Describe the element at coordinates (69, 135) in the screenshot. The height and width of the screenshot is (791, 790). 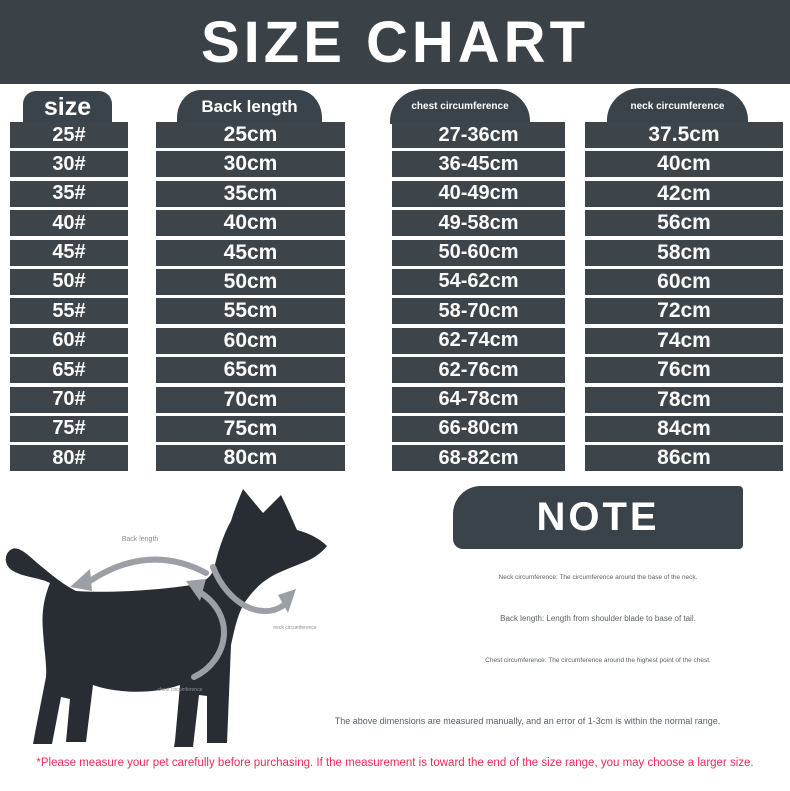
I see `table-cell: 25#` at that location.